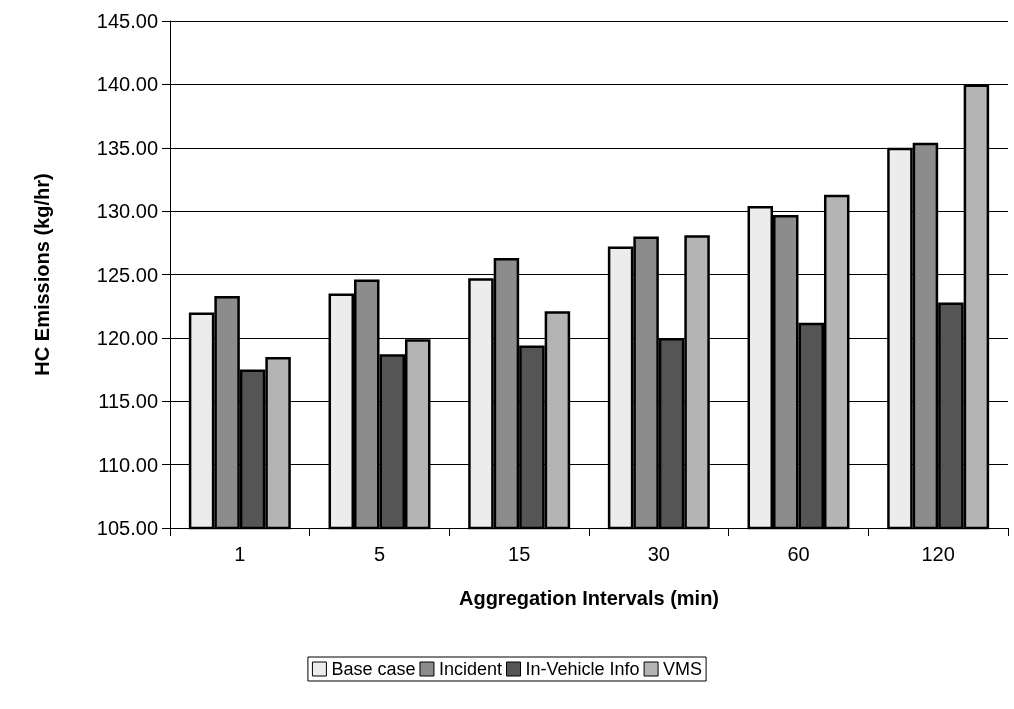 This screenshot has height=709, width=1014. What do you see at coordinates (127, 274) in the screenshot?
I see `y-tick-label: 125.00` at bounding box center [127, 274].